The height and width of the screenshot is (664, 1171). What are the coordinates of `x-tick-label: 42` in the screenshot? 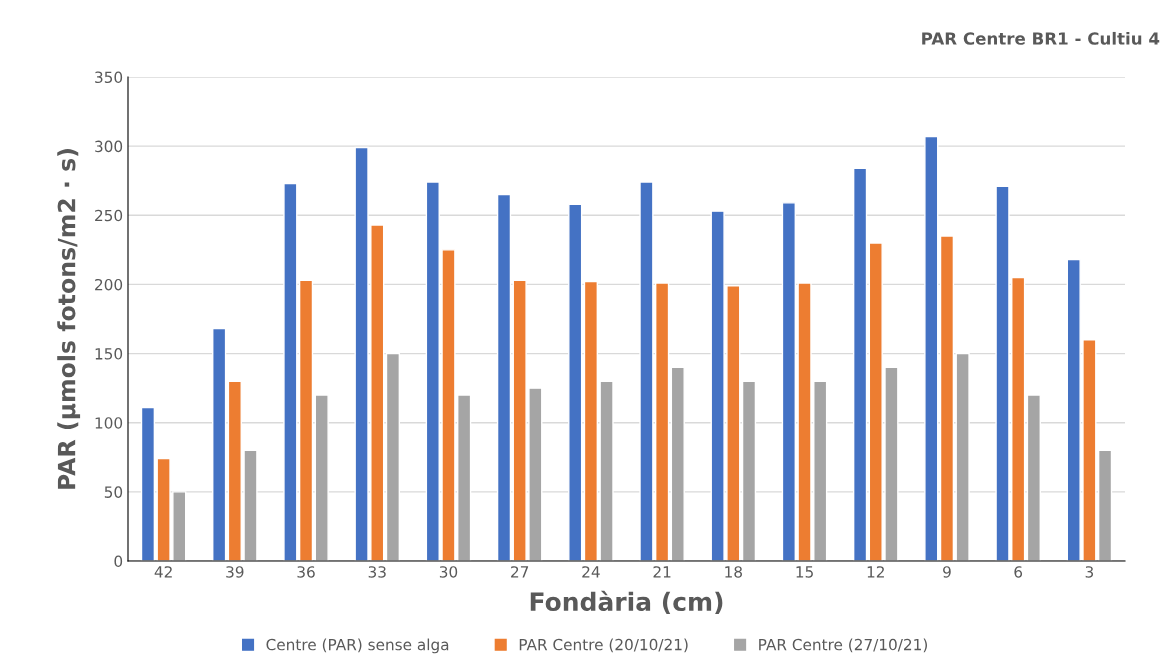 It's located at (163, 572).